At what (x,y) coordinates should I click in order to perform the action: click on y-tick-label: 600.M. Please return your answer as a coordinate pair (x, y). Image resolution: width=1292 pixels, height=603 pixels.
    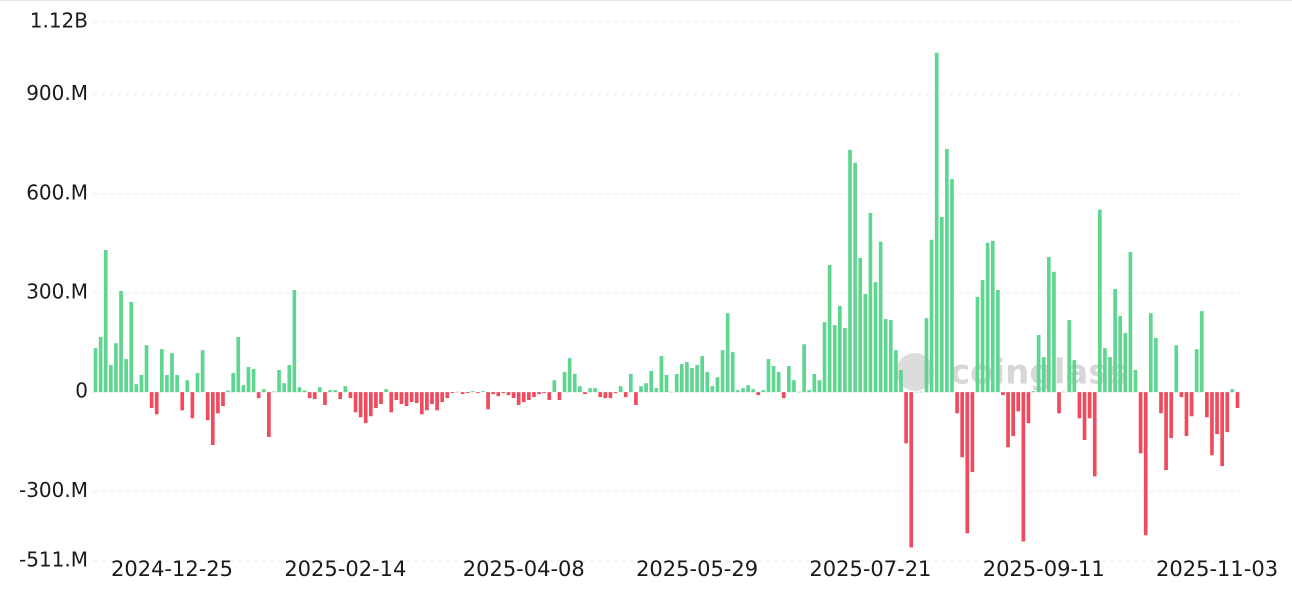
    Looking at the image, I should click on (57, 192).